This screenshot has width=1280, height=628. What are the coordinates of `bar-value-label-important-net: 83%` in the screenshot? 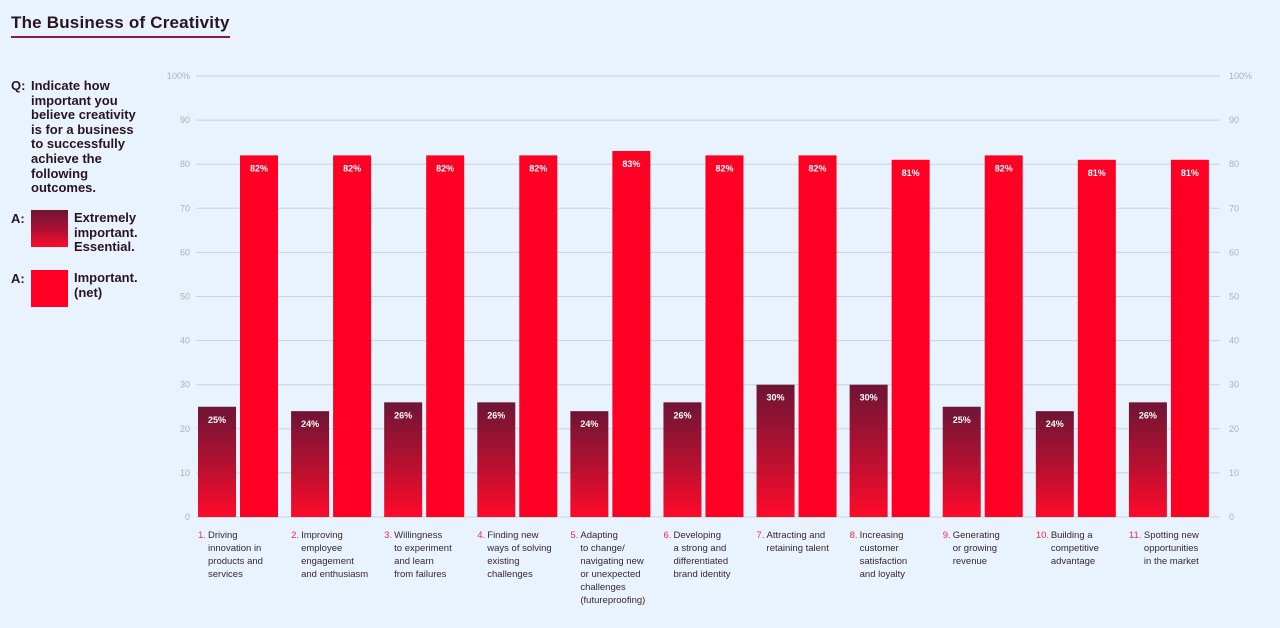 It's located at (631, 164).